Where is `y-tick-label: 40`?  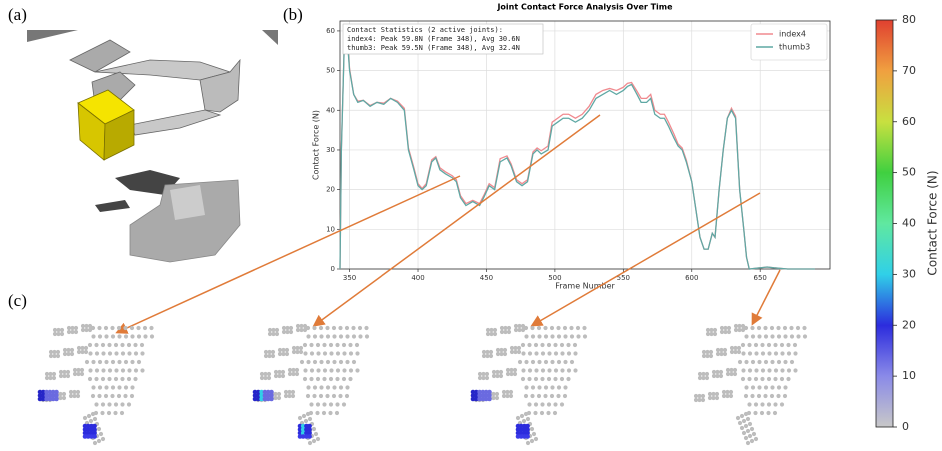 y-tick-label: 40 is located at coordinates (330, 110).